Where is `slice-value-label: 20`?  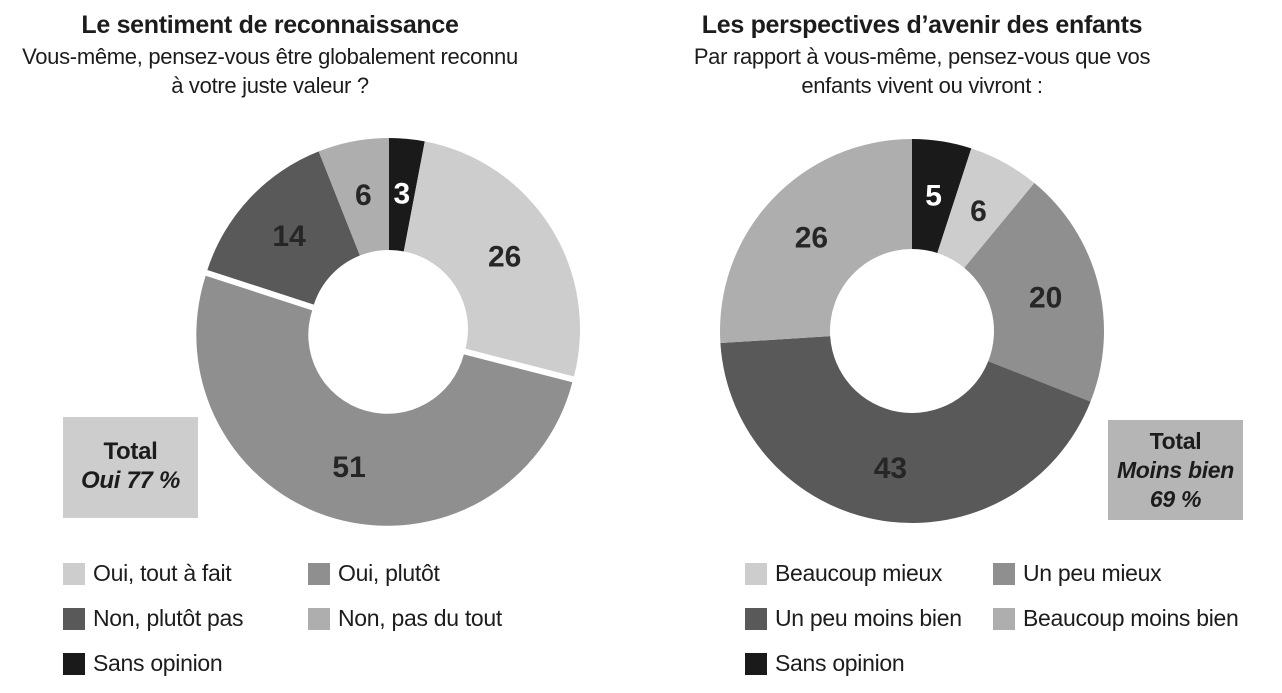 slice-value-label: 20 is located at coordinates (1045, 298).